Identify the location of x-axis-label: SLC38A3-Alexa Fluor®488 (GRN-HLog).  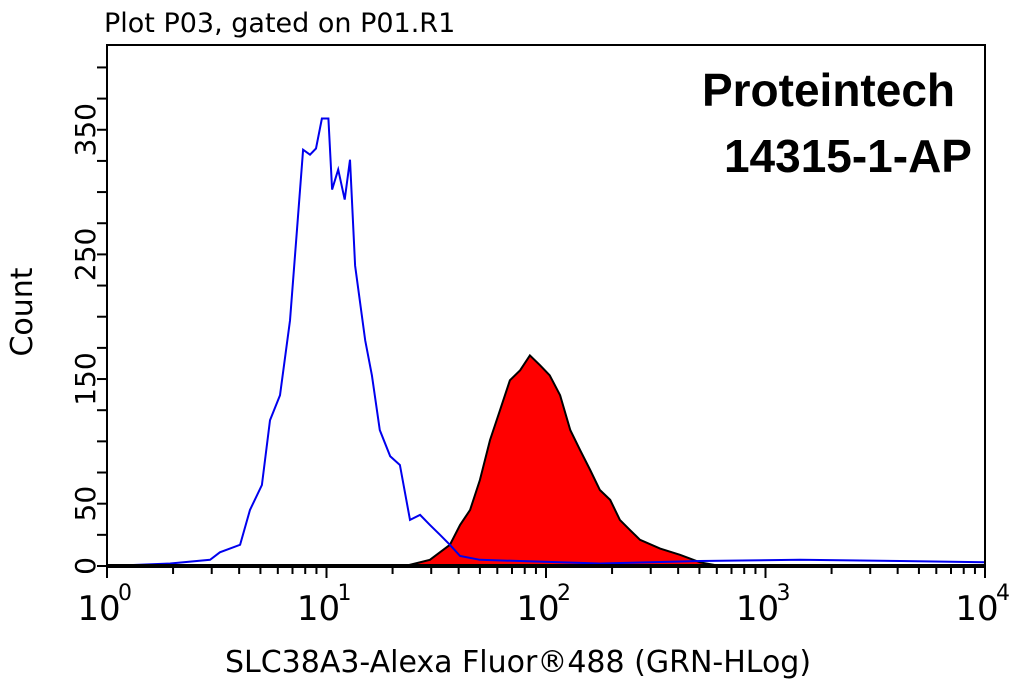
(518, 662).